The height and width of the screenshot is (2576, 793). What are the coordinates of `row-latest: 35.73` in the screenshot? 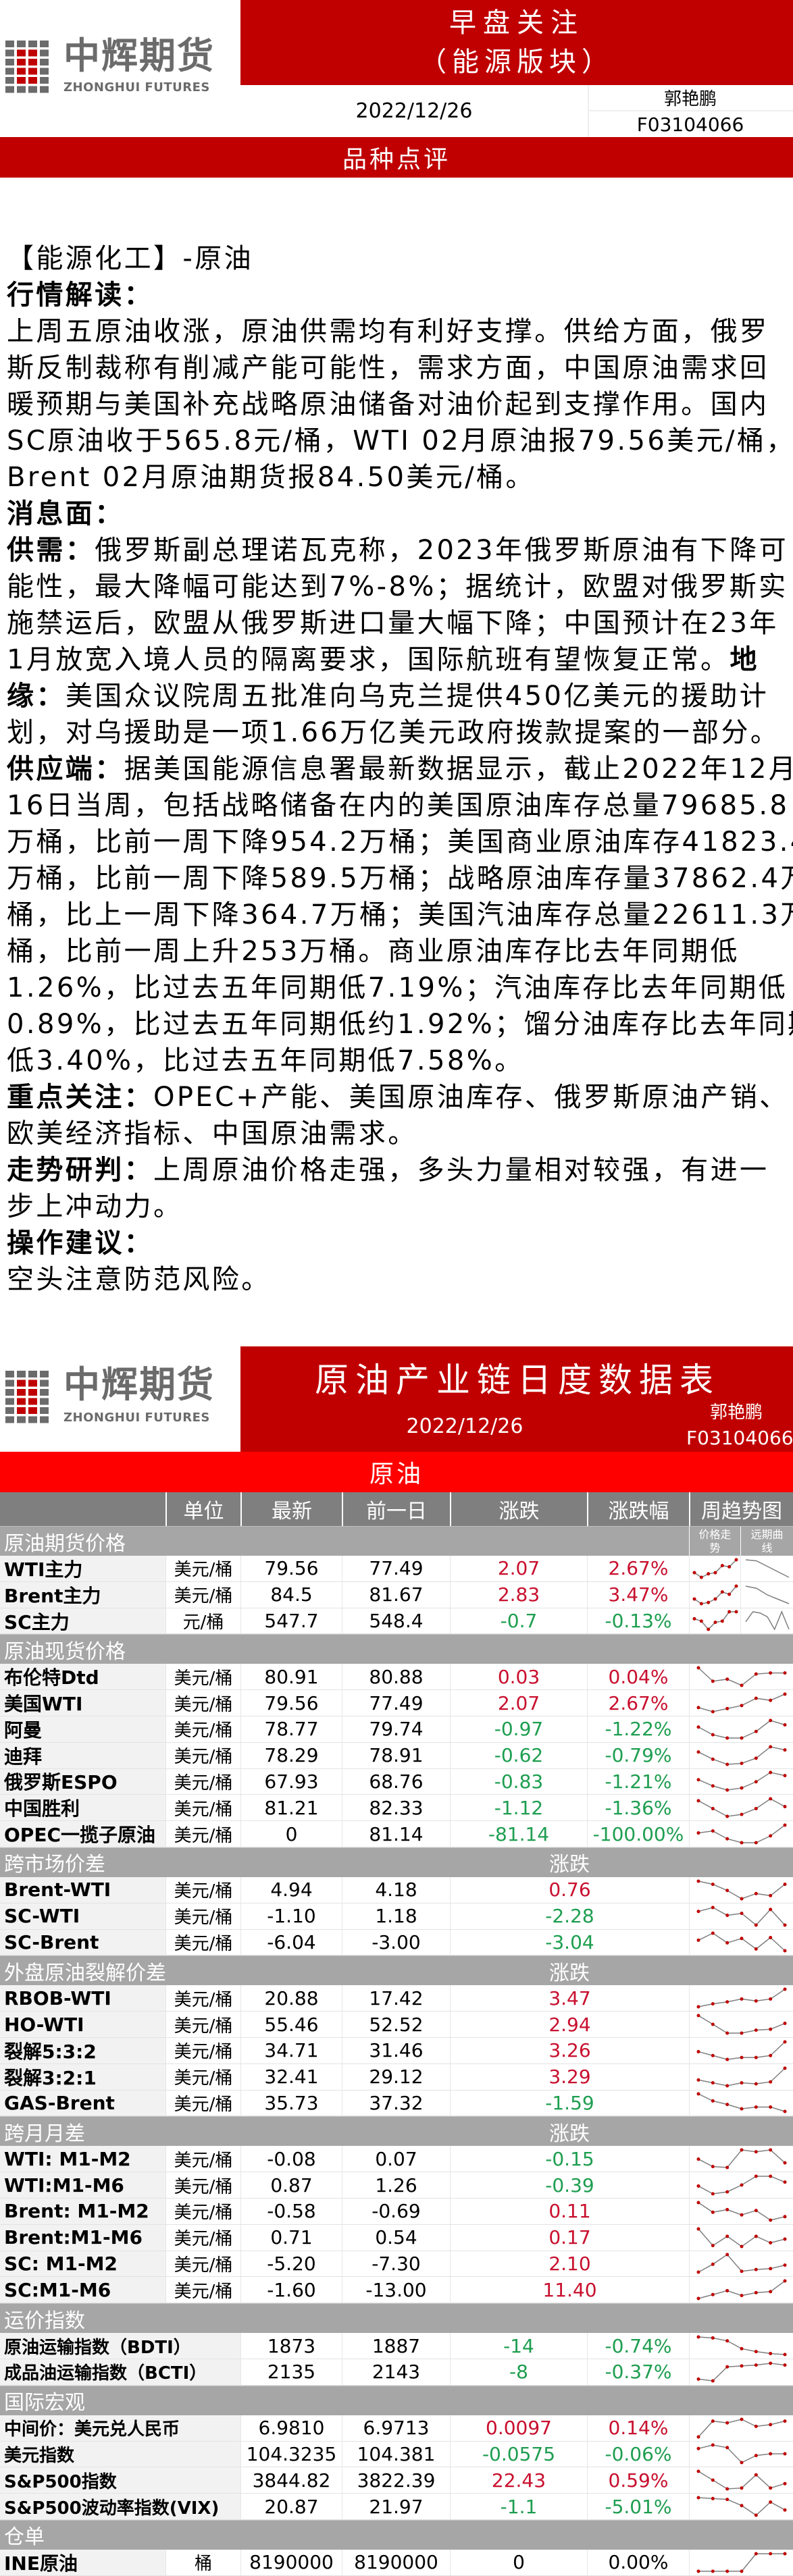 It's located at (291, 2103).